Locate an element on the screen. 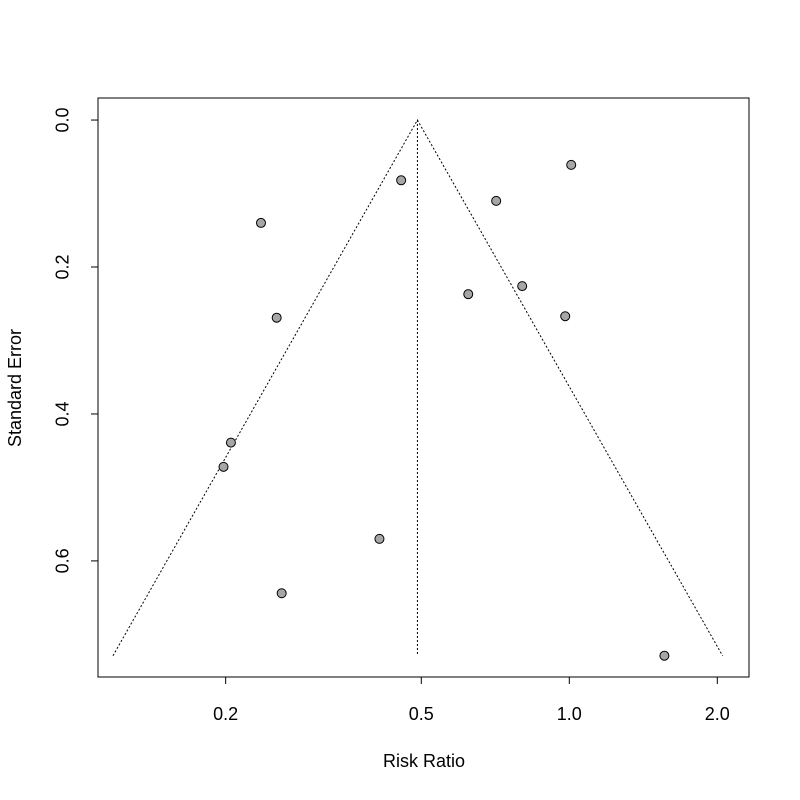  x-tick-label: 0.5 is located at coordinates (421, 714).